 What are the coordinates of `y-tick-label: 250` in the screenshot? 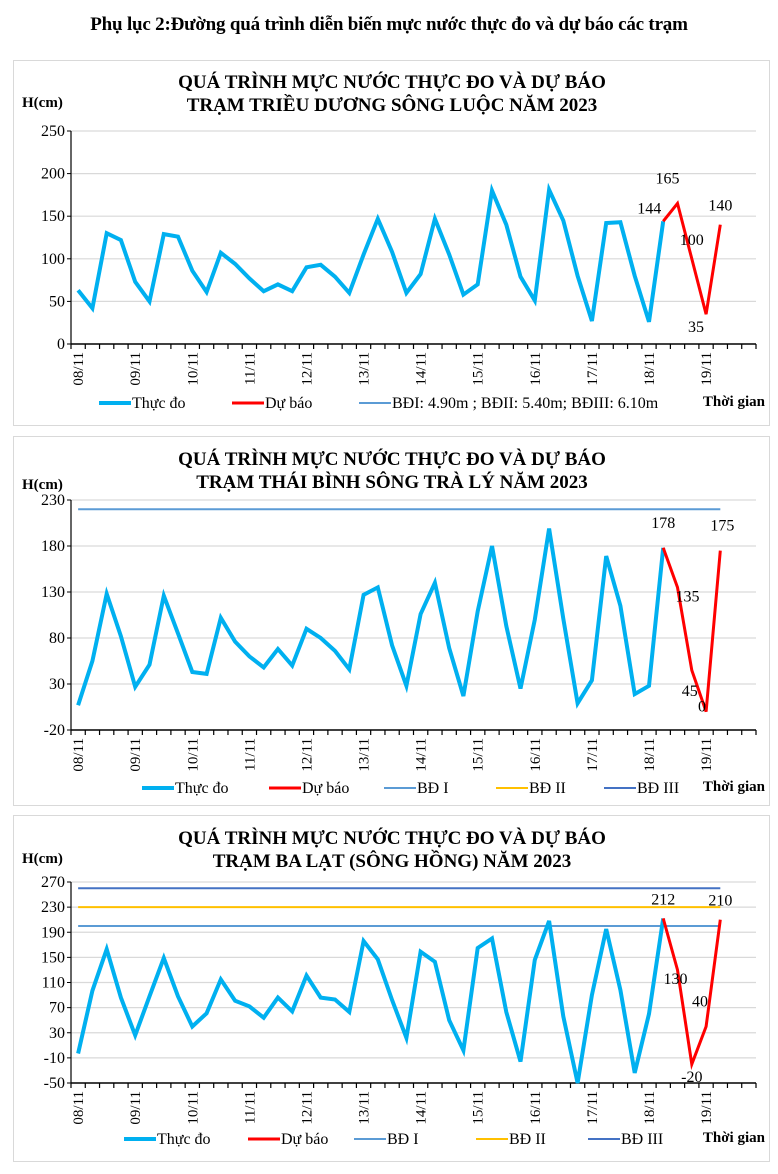 It's located at (53, 131).